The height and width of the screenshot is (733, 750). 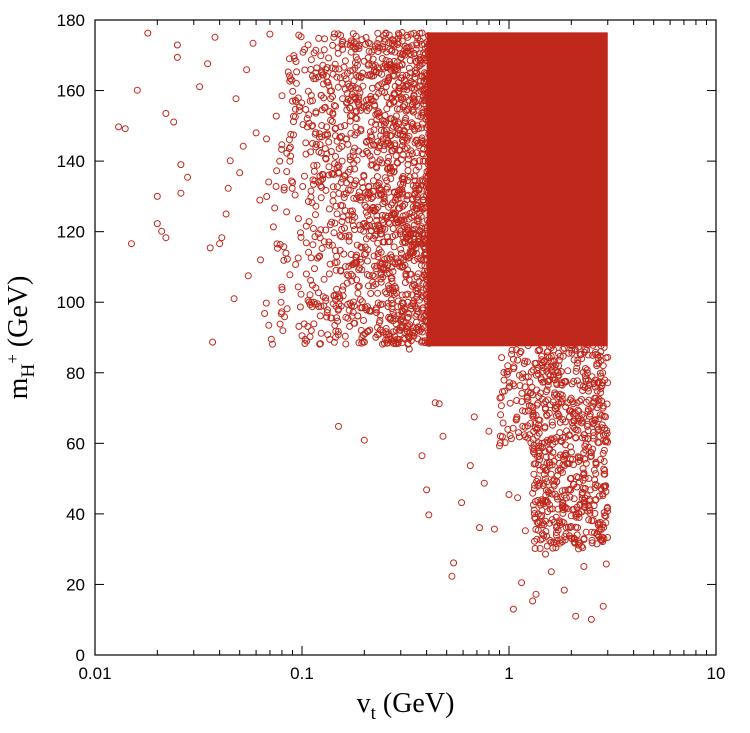 What do you see at coordinates (75, 373) in the screenshot?
I see `y-tick-label: 80` at bounding box center [75, 373].